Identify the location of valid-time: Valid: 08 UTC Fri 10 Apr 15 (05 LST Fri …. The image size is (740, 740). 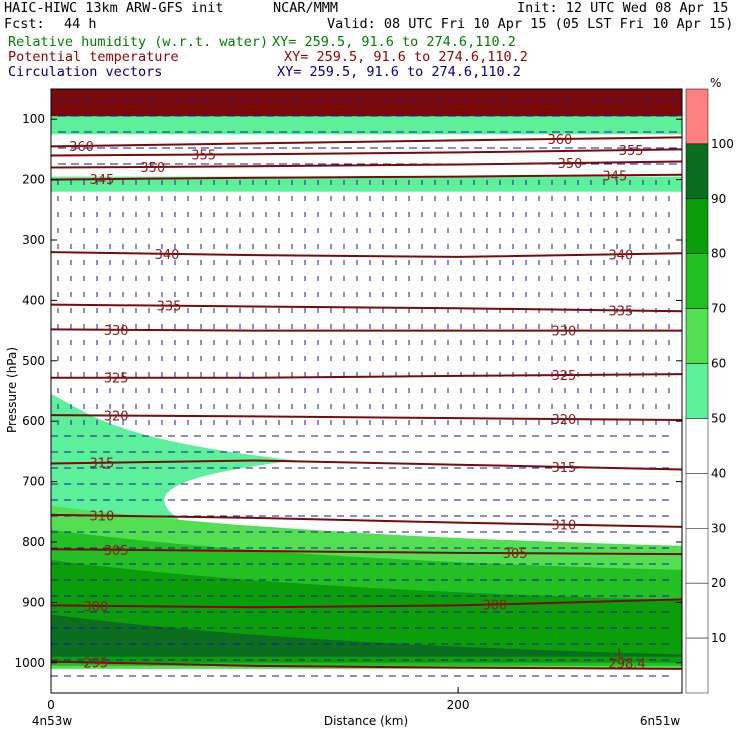
(530, 24).